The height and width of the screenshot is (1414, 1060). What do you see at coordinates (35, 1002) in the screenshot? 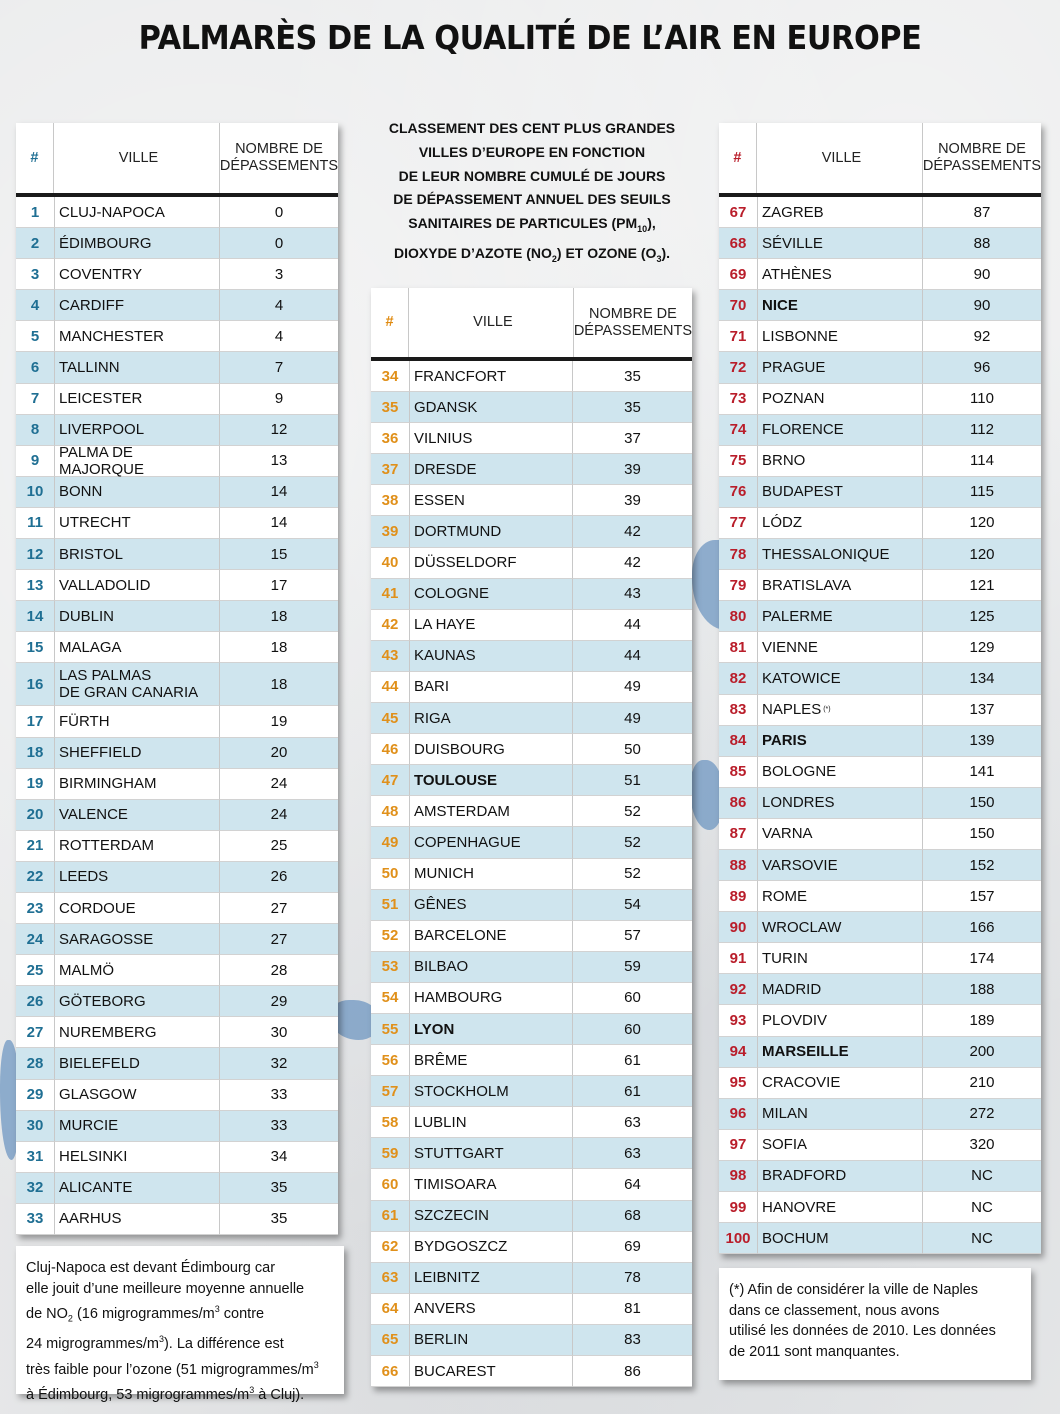
I see `rank-cell: 26` at bounding box center [35, 1002].